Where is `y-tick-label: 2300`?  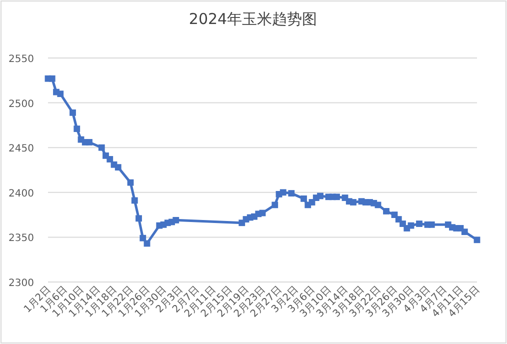
y-tick-label: 2300 is located at coordinates (21, 283).